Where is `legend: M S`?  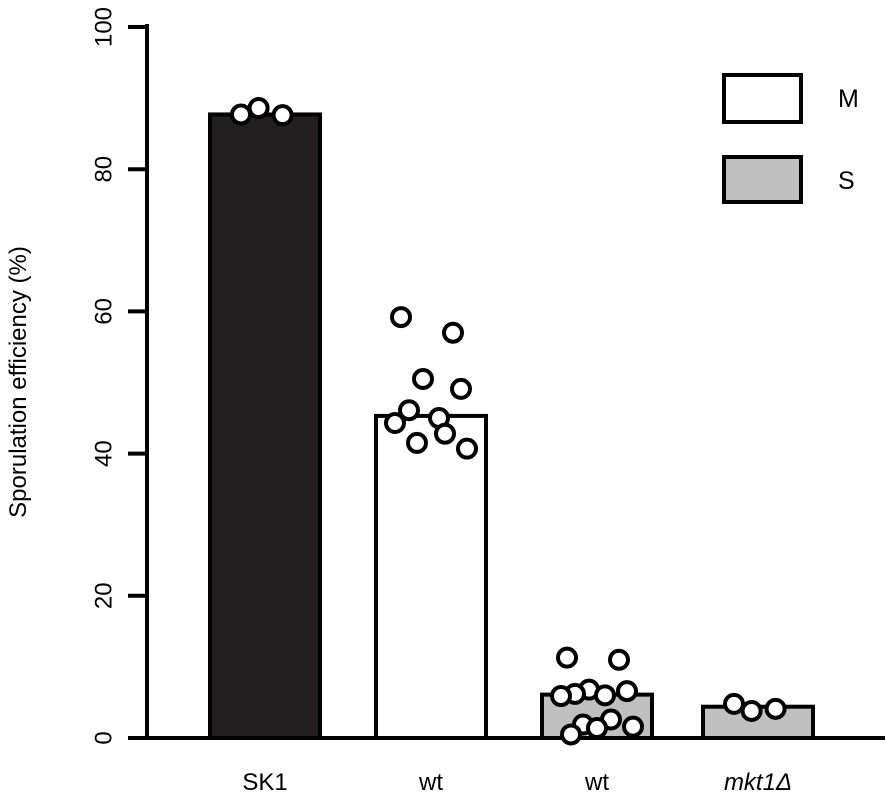
legend: M S is located at coordinates (790, 138).